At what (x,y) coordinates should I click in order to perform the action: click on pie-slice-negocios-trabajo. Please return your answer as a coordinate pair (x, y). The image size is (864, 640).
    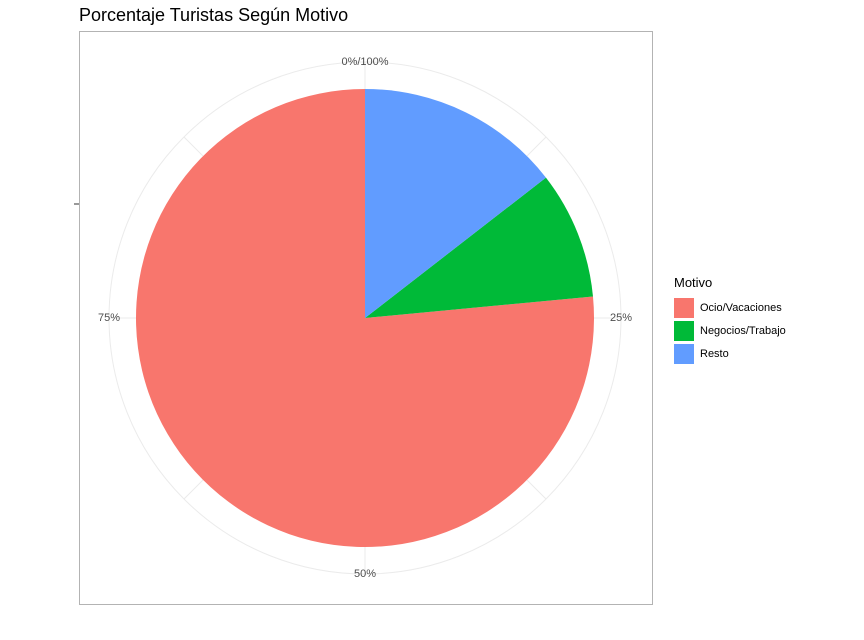
    Looking at the image, I should click on (479, 247).